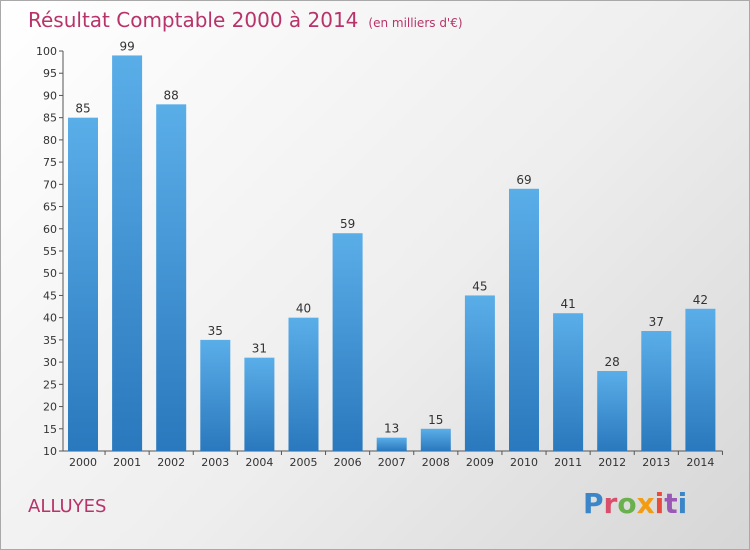 The image size is (750, 550). What do you see at coordinates (50, 118) in the screenshot?
I see `y-tick-label: 85` at bounding box center [50, 118].